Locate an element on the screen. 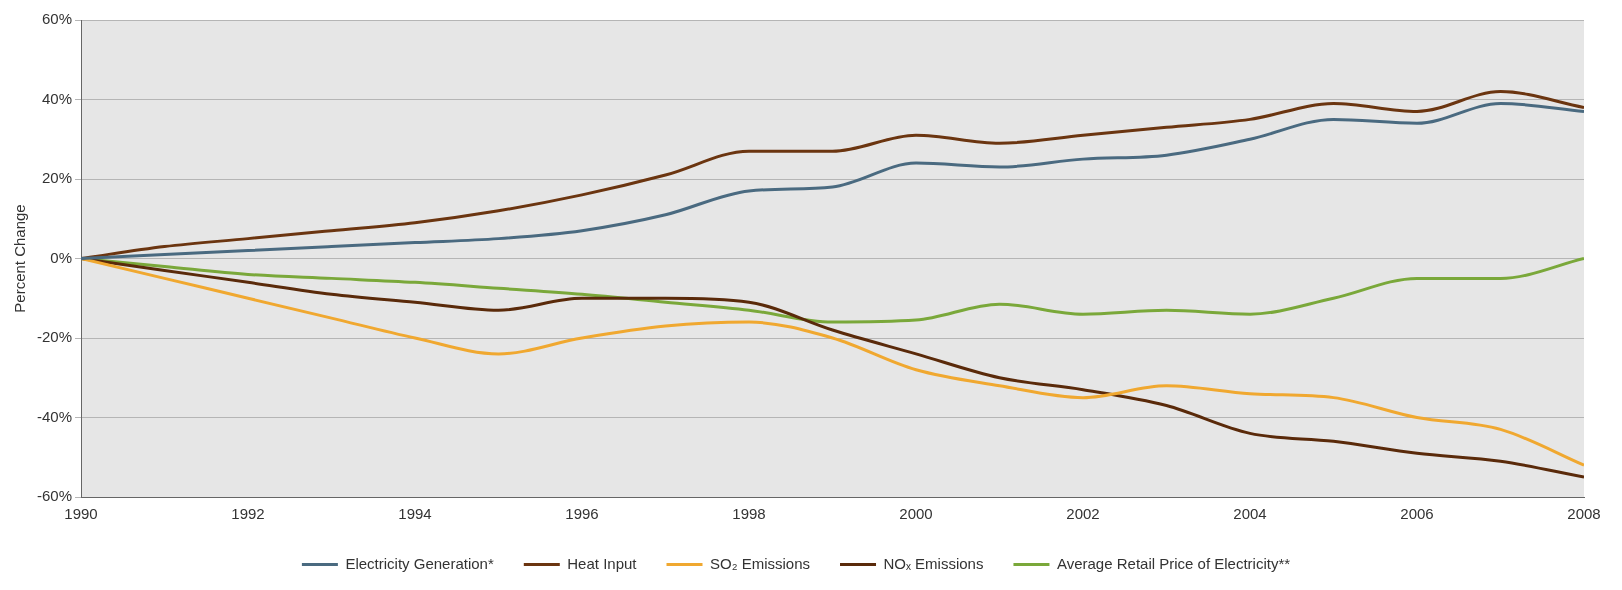 The height and width of the screenshot is (590, 1622). x-tick-label: 1998 is located at coordinates (749, 514).